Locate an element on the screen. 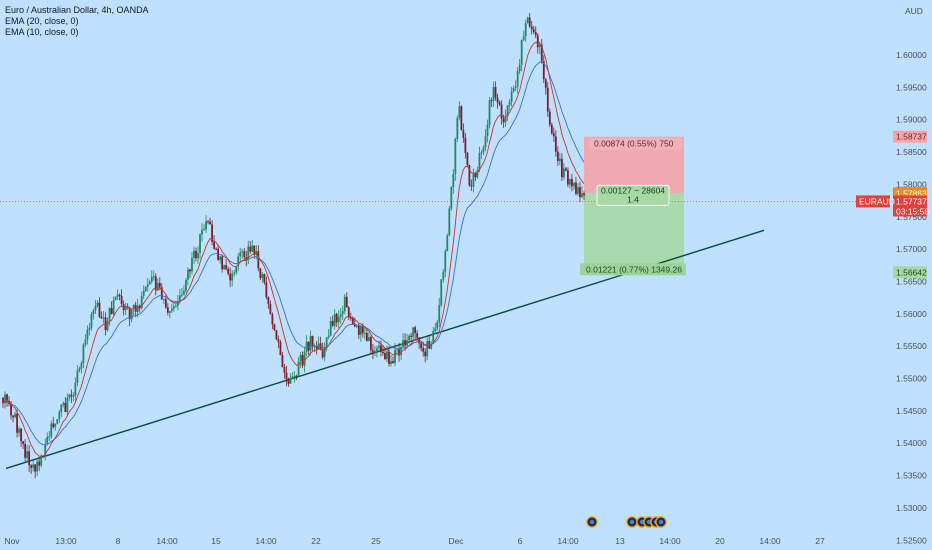 Image resolution: width=932 pixels, height=550 pixels. event-marker-core is located at coordinates (649, 522).